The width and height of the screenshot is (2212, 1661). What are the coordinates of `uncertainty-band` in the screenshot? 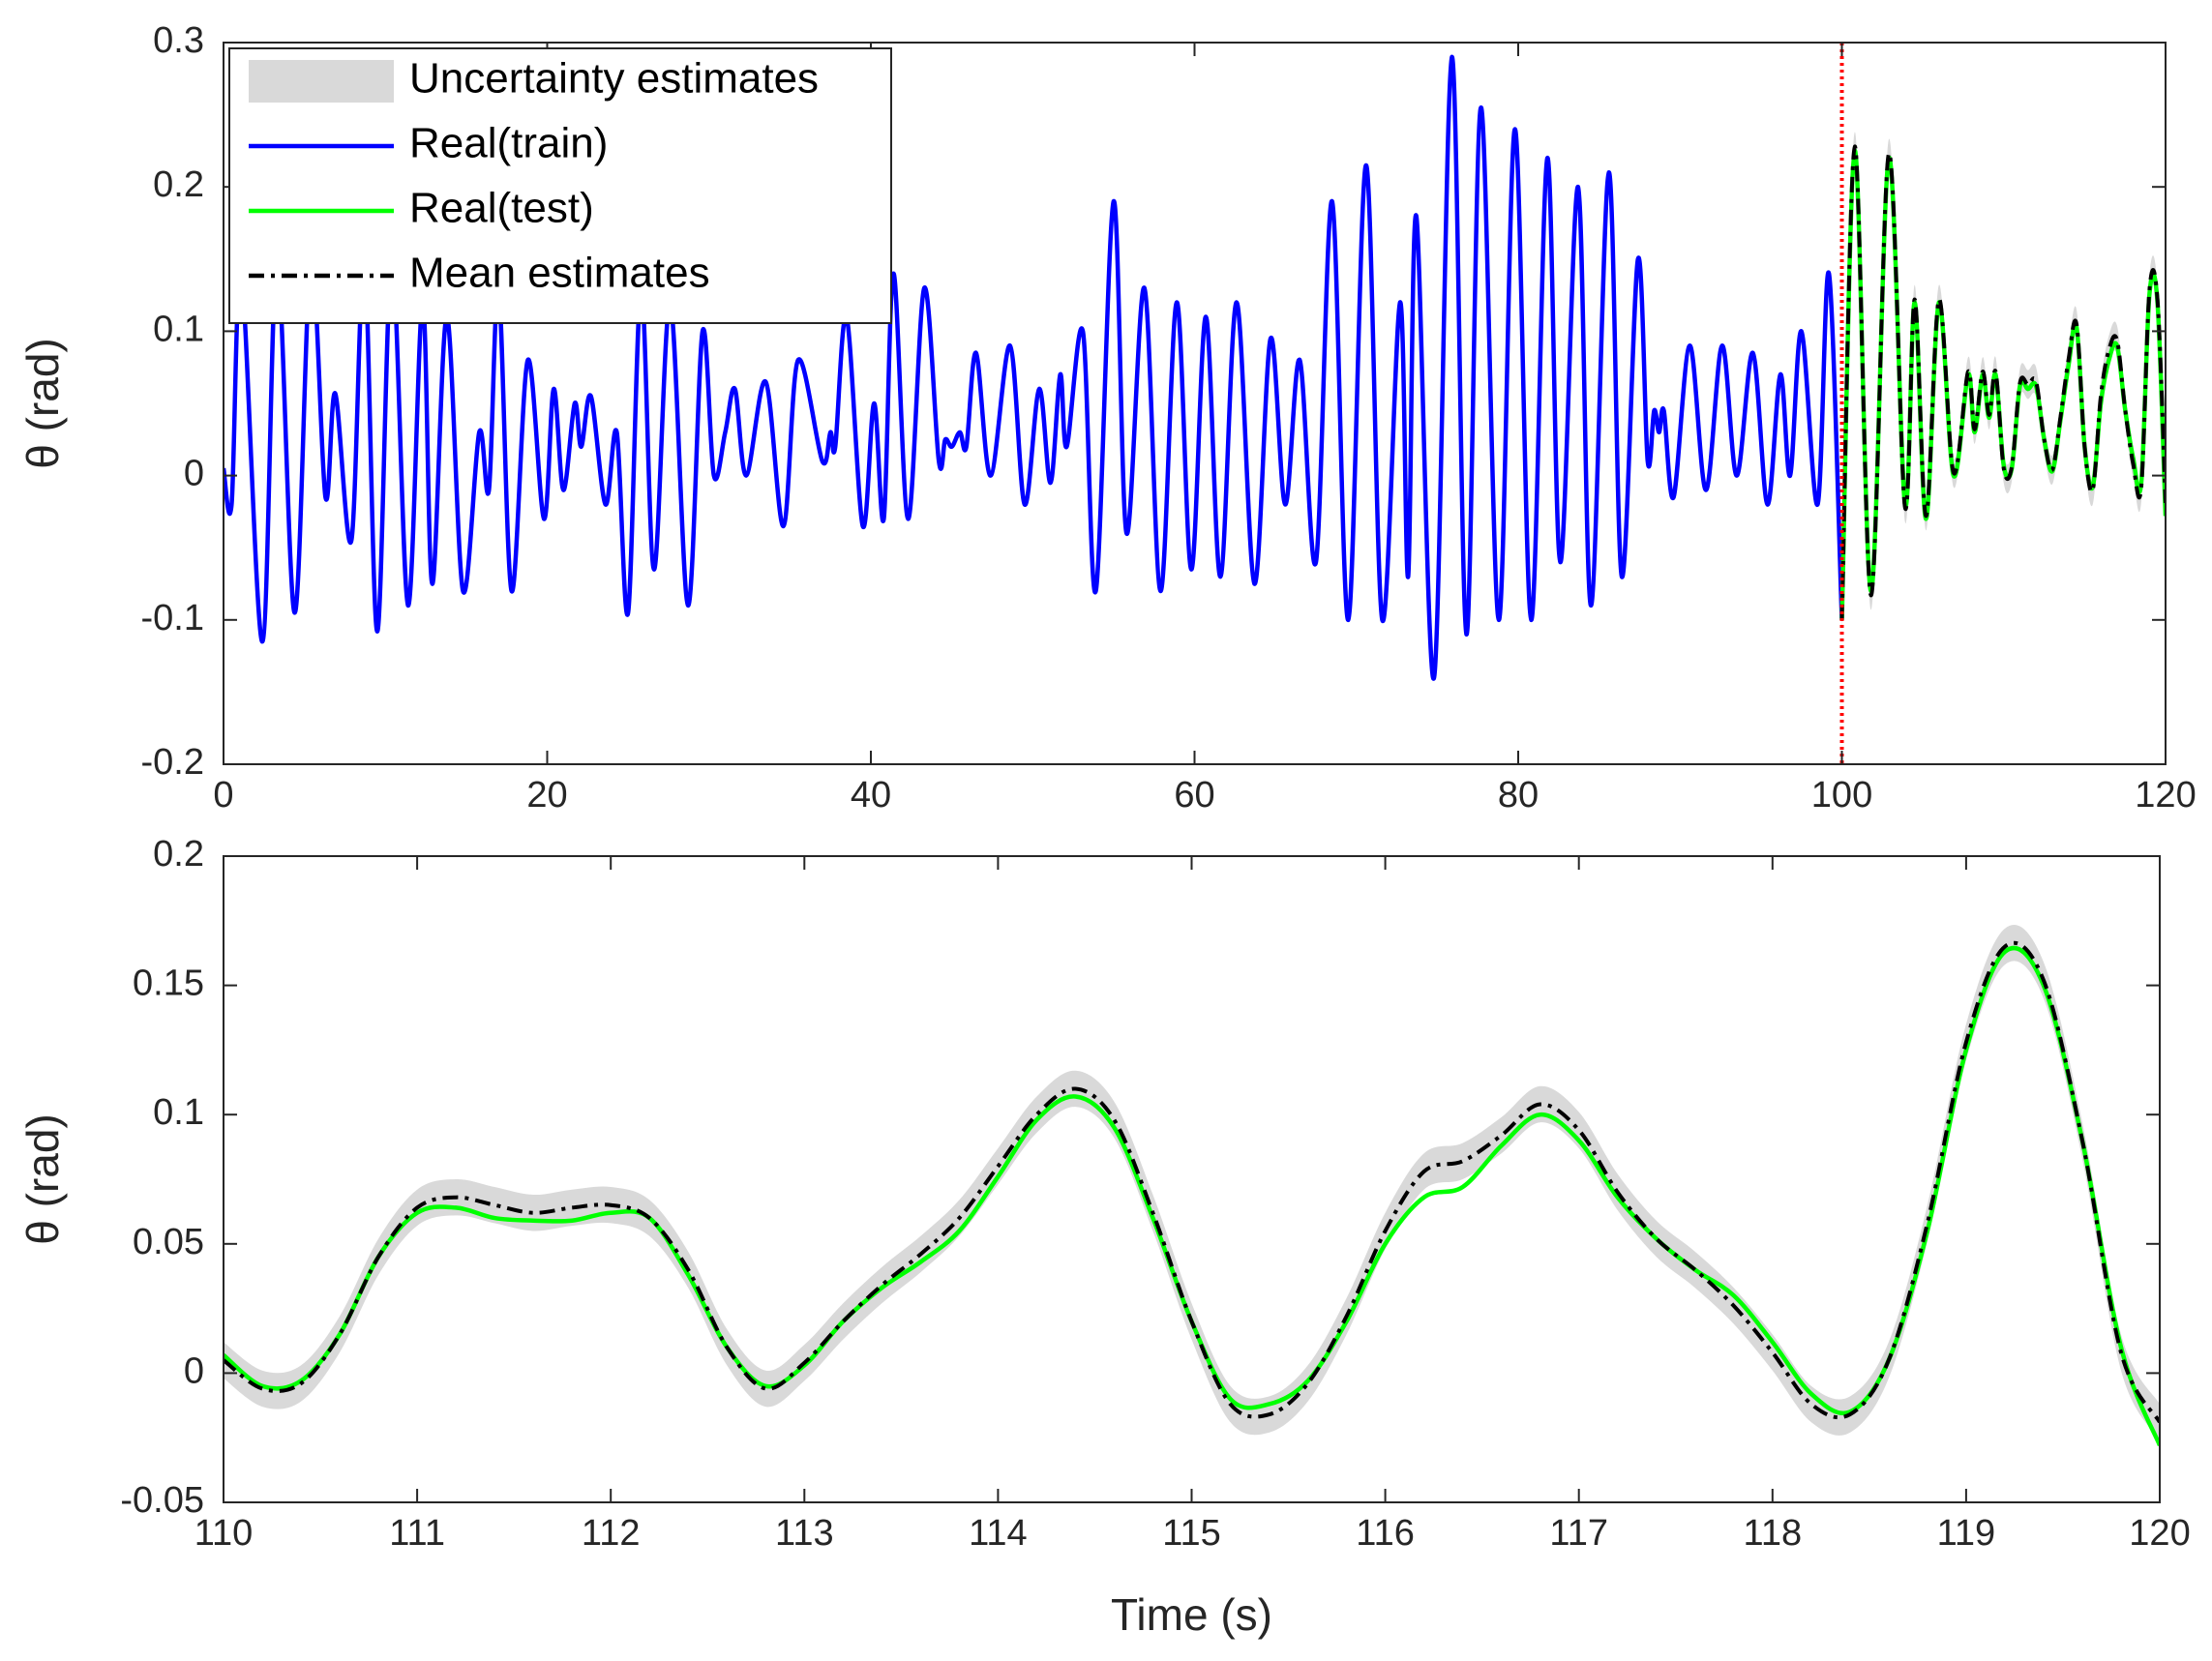 It's located at (2003, 383).